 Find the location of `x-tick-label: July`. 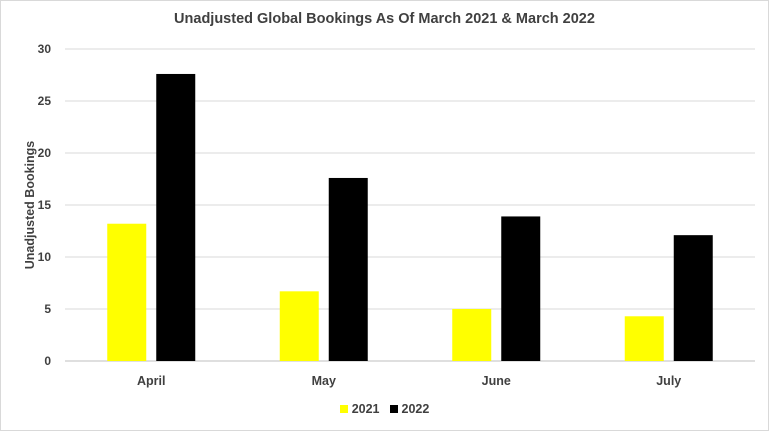

x-tick-label: July is located at coordinates (668, 381).